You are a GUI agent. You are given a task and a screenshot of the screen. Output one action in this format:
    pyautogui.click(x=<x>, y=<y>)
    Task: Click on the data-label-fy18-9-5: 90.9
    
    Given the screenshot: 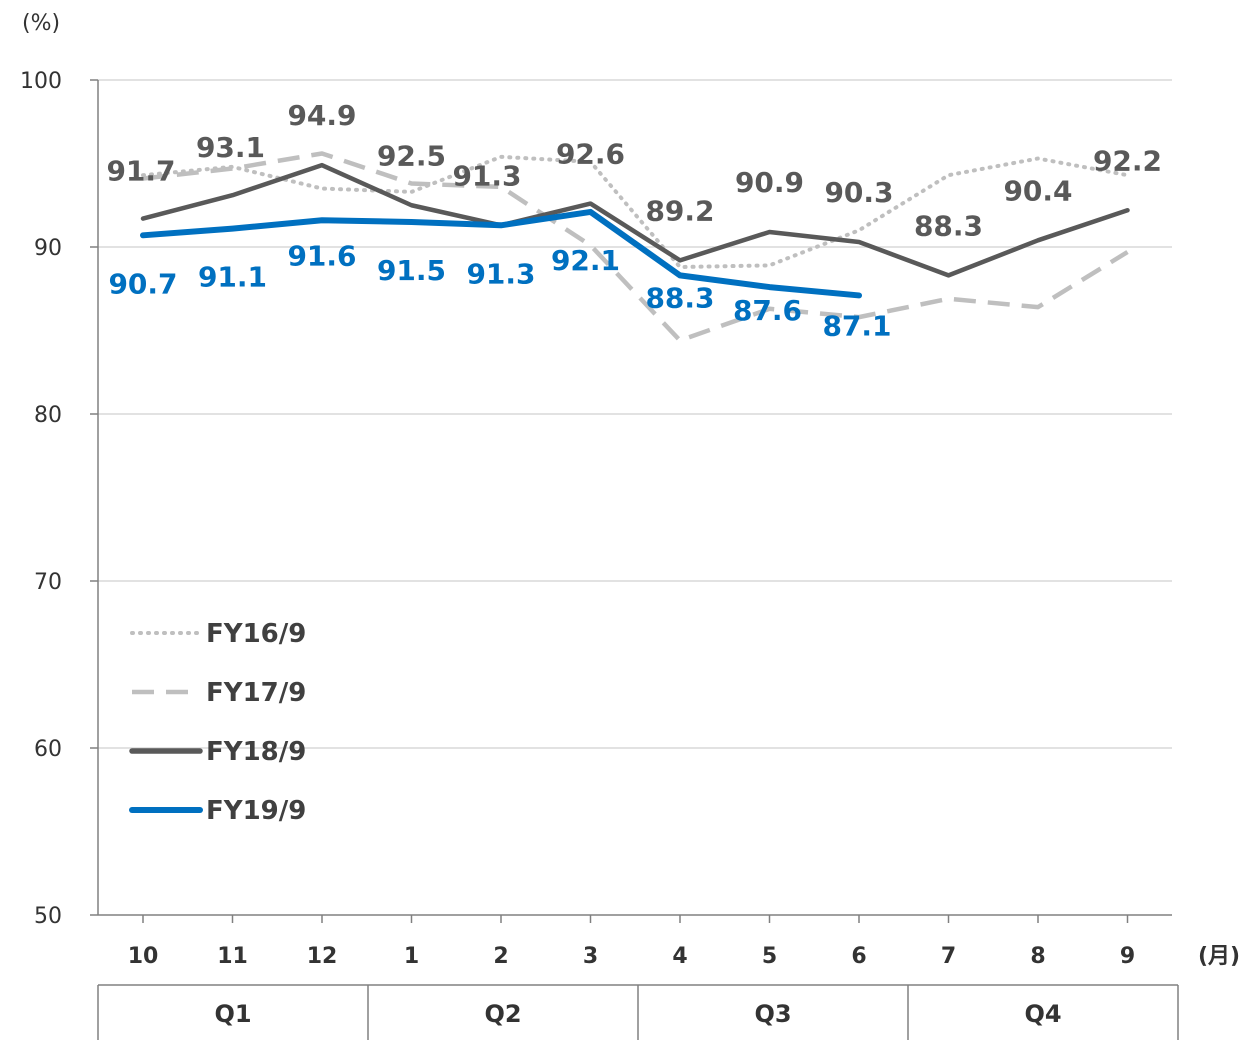 What is the action you would take?
    pyautogui.click(x=769, y=182)
    